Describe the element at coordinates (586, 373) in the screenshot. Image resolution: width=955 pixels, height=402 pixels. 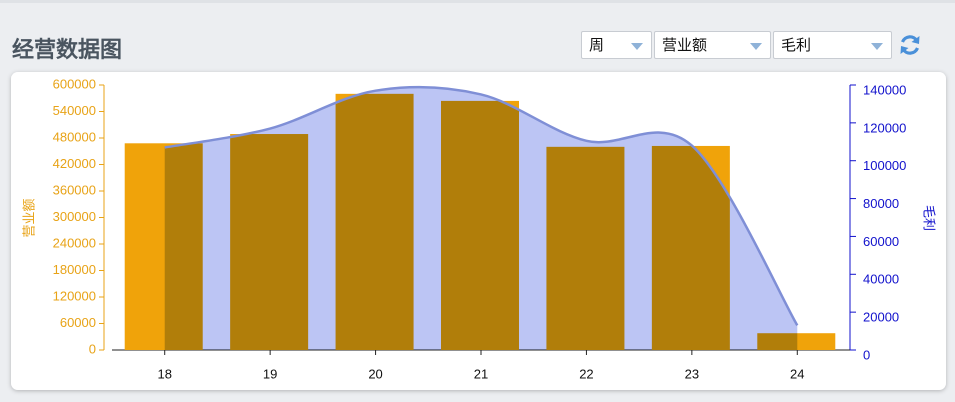
I see `x-tick-label: 22` at that location.